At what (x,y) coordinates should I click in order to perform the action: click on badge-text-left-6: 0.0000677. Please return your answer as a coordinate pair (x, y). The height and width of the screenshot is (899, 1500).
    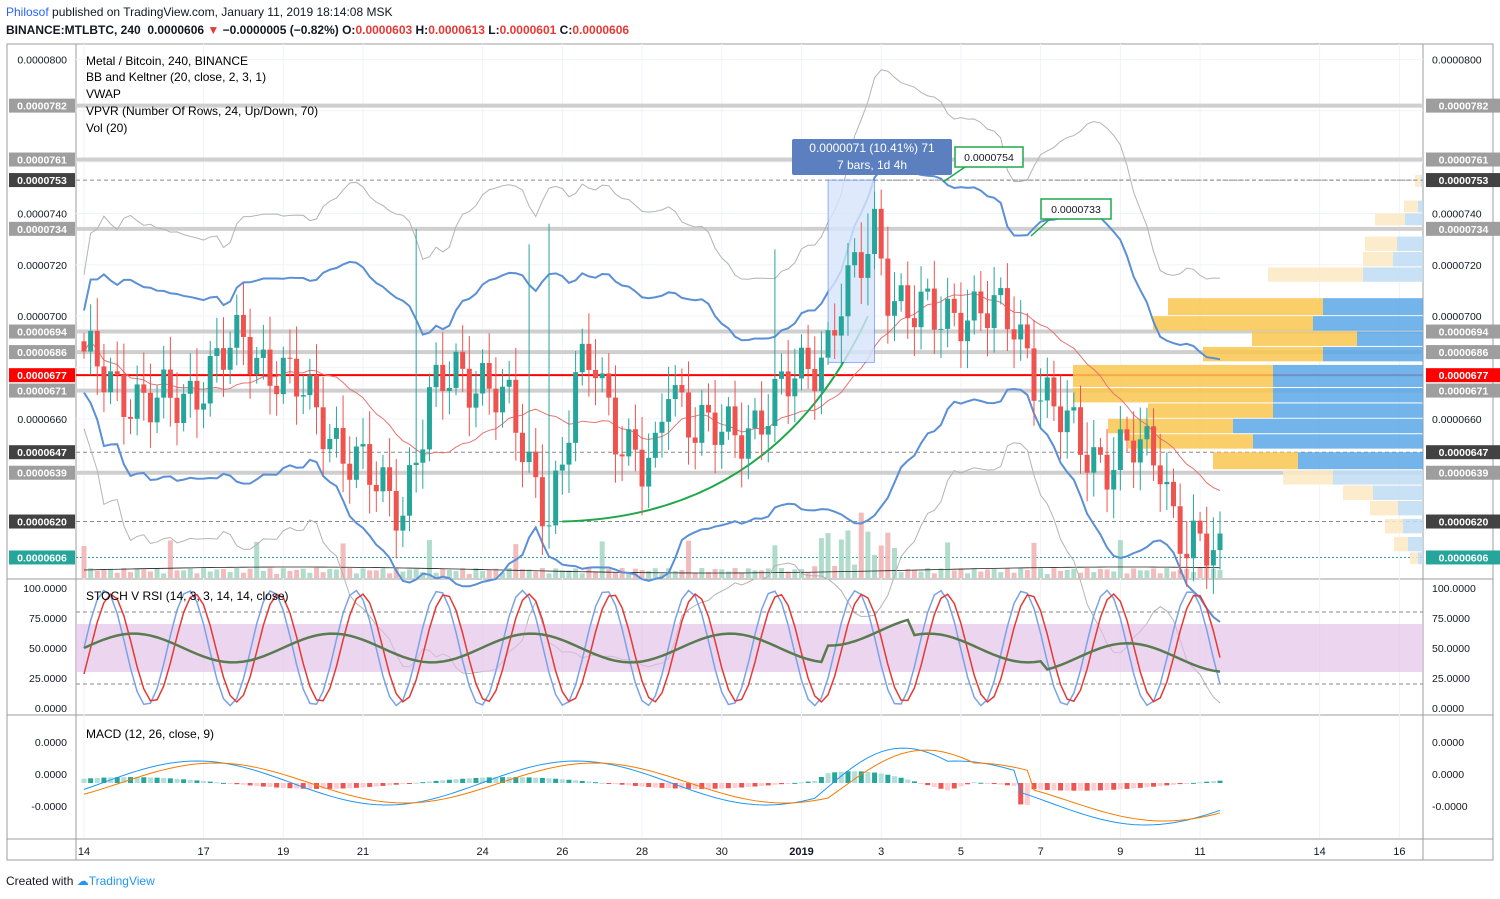
    Looking at the image, I should click on (42, 376).